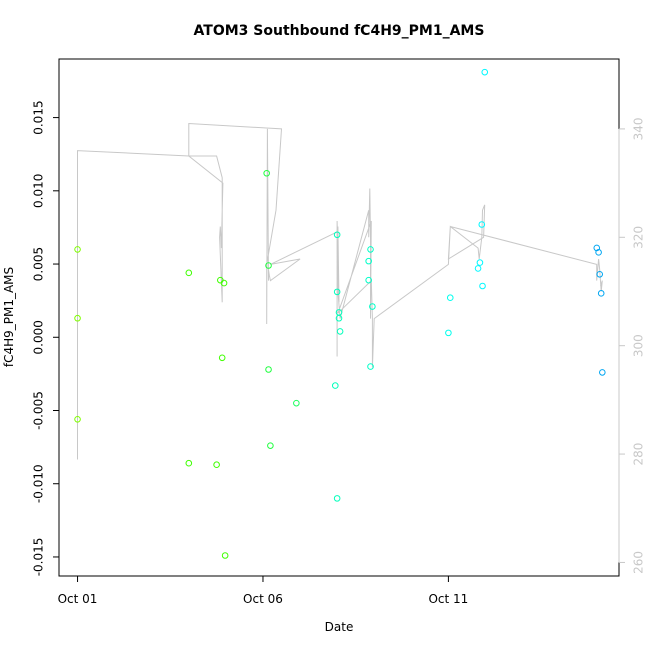  What do you see at coordinates (639, 562) in the screenshot?
I see `secondary-y-tick-label: 260` at bounding box center [639, 562].